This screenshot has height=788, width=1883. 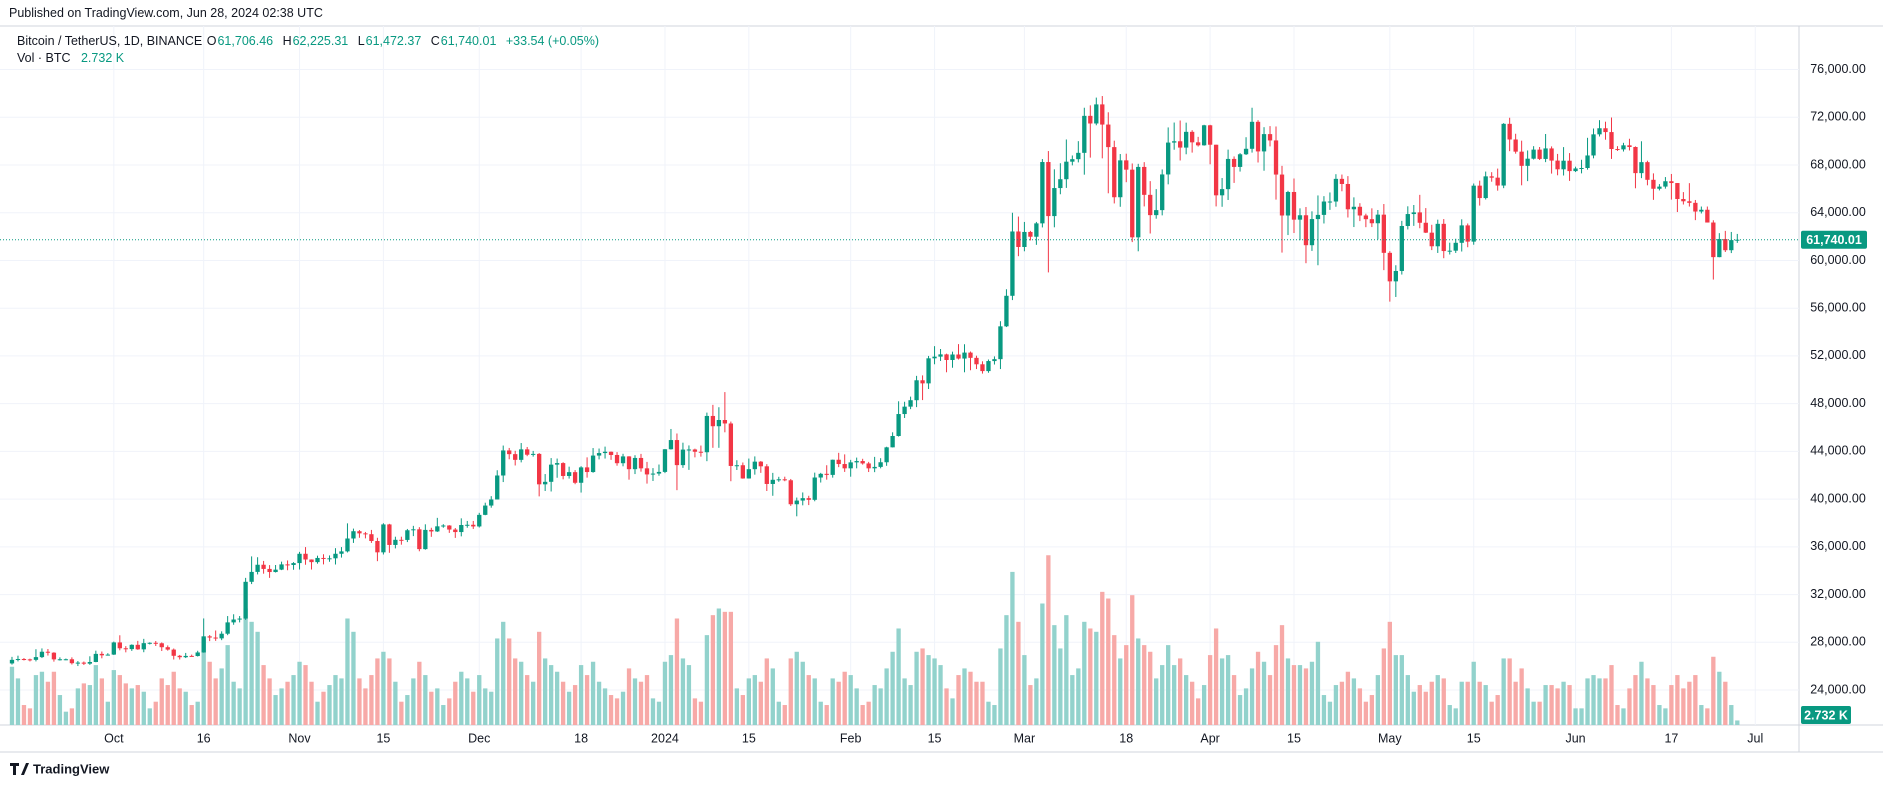 I want to click on y-tick-label: 40,000.00, so click(x=1838, y=498).